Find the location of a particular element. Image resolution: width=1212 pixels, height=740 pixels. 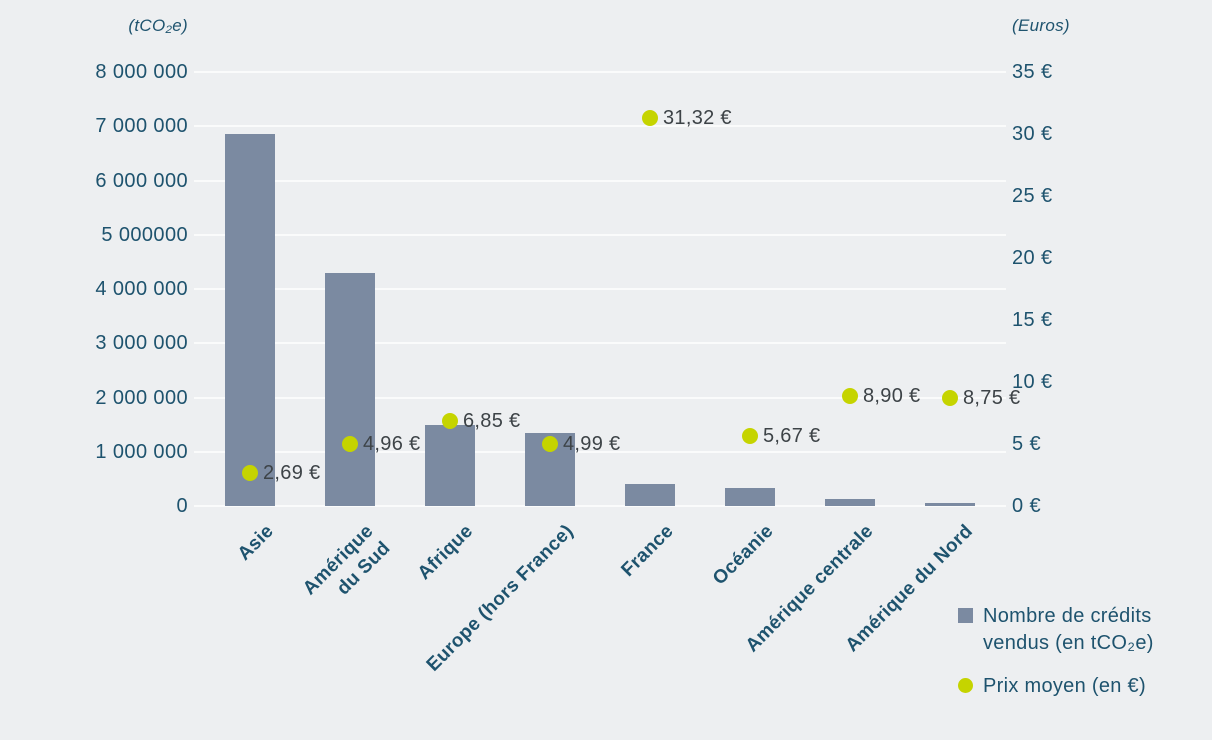

left-axis-tick-label: 3 000 000 is located at coordinates (141, 343).